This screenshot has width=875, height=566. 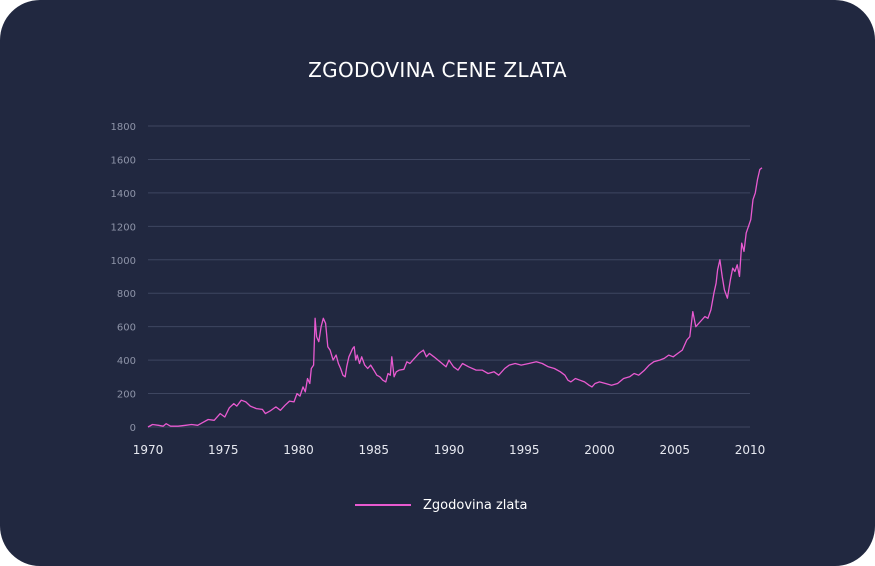 I want to click on legend: Zgodovina zlata, so click(x=441, y=505).